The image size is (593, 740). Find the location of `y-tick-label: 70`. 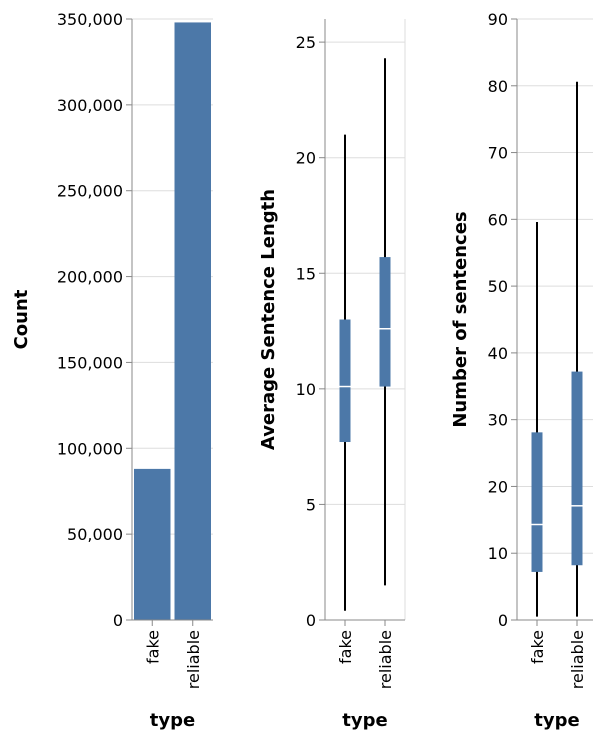

y-tick-label: 70 is located at coordinates (498, 153).